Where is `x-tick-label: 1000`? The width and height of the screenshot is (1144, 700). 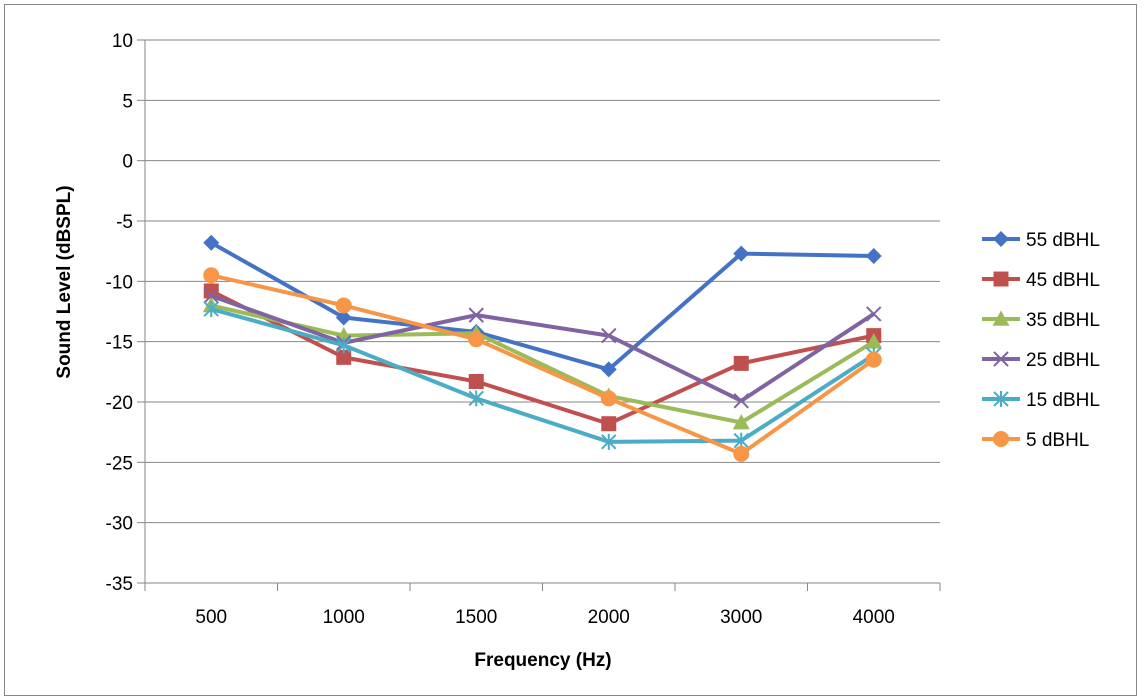 x-tick-label: 1000 is located at coordinates (344, 617).